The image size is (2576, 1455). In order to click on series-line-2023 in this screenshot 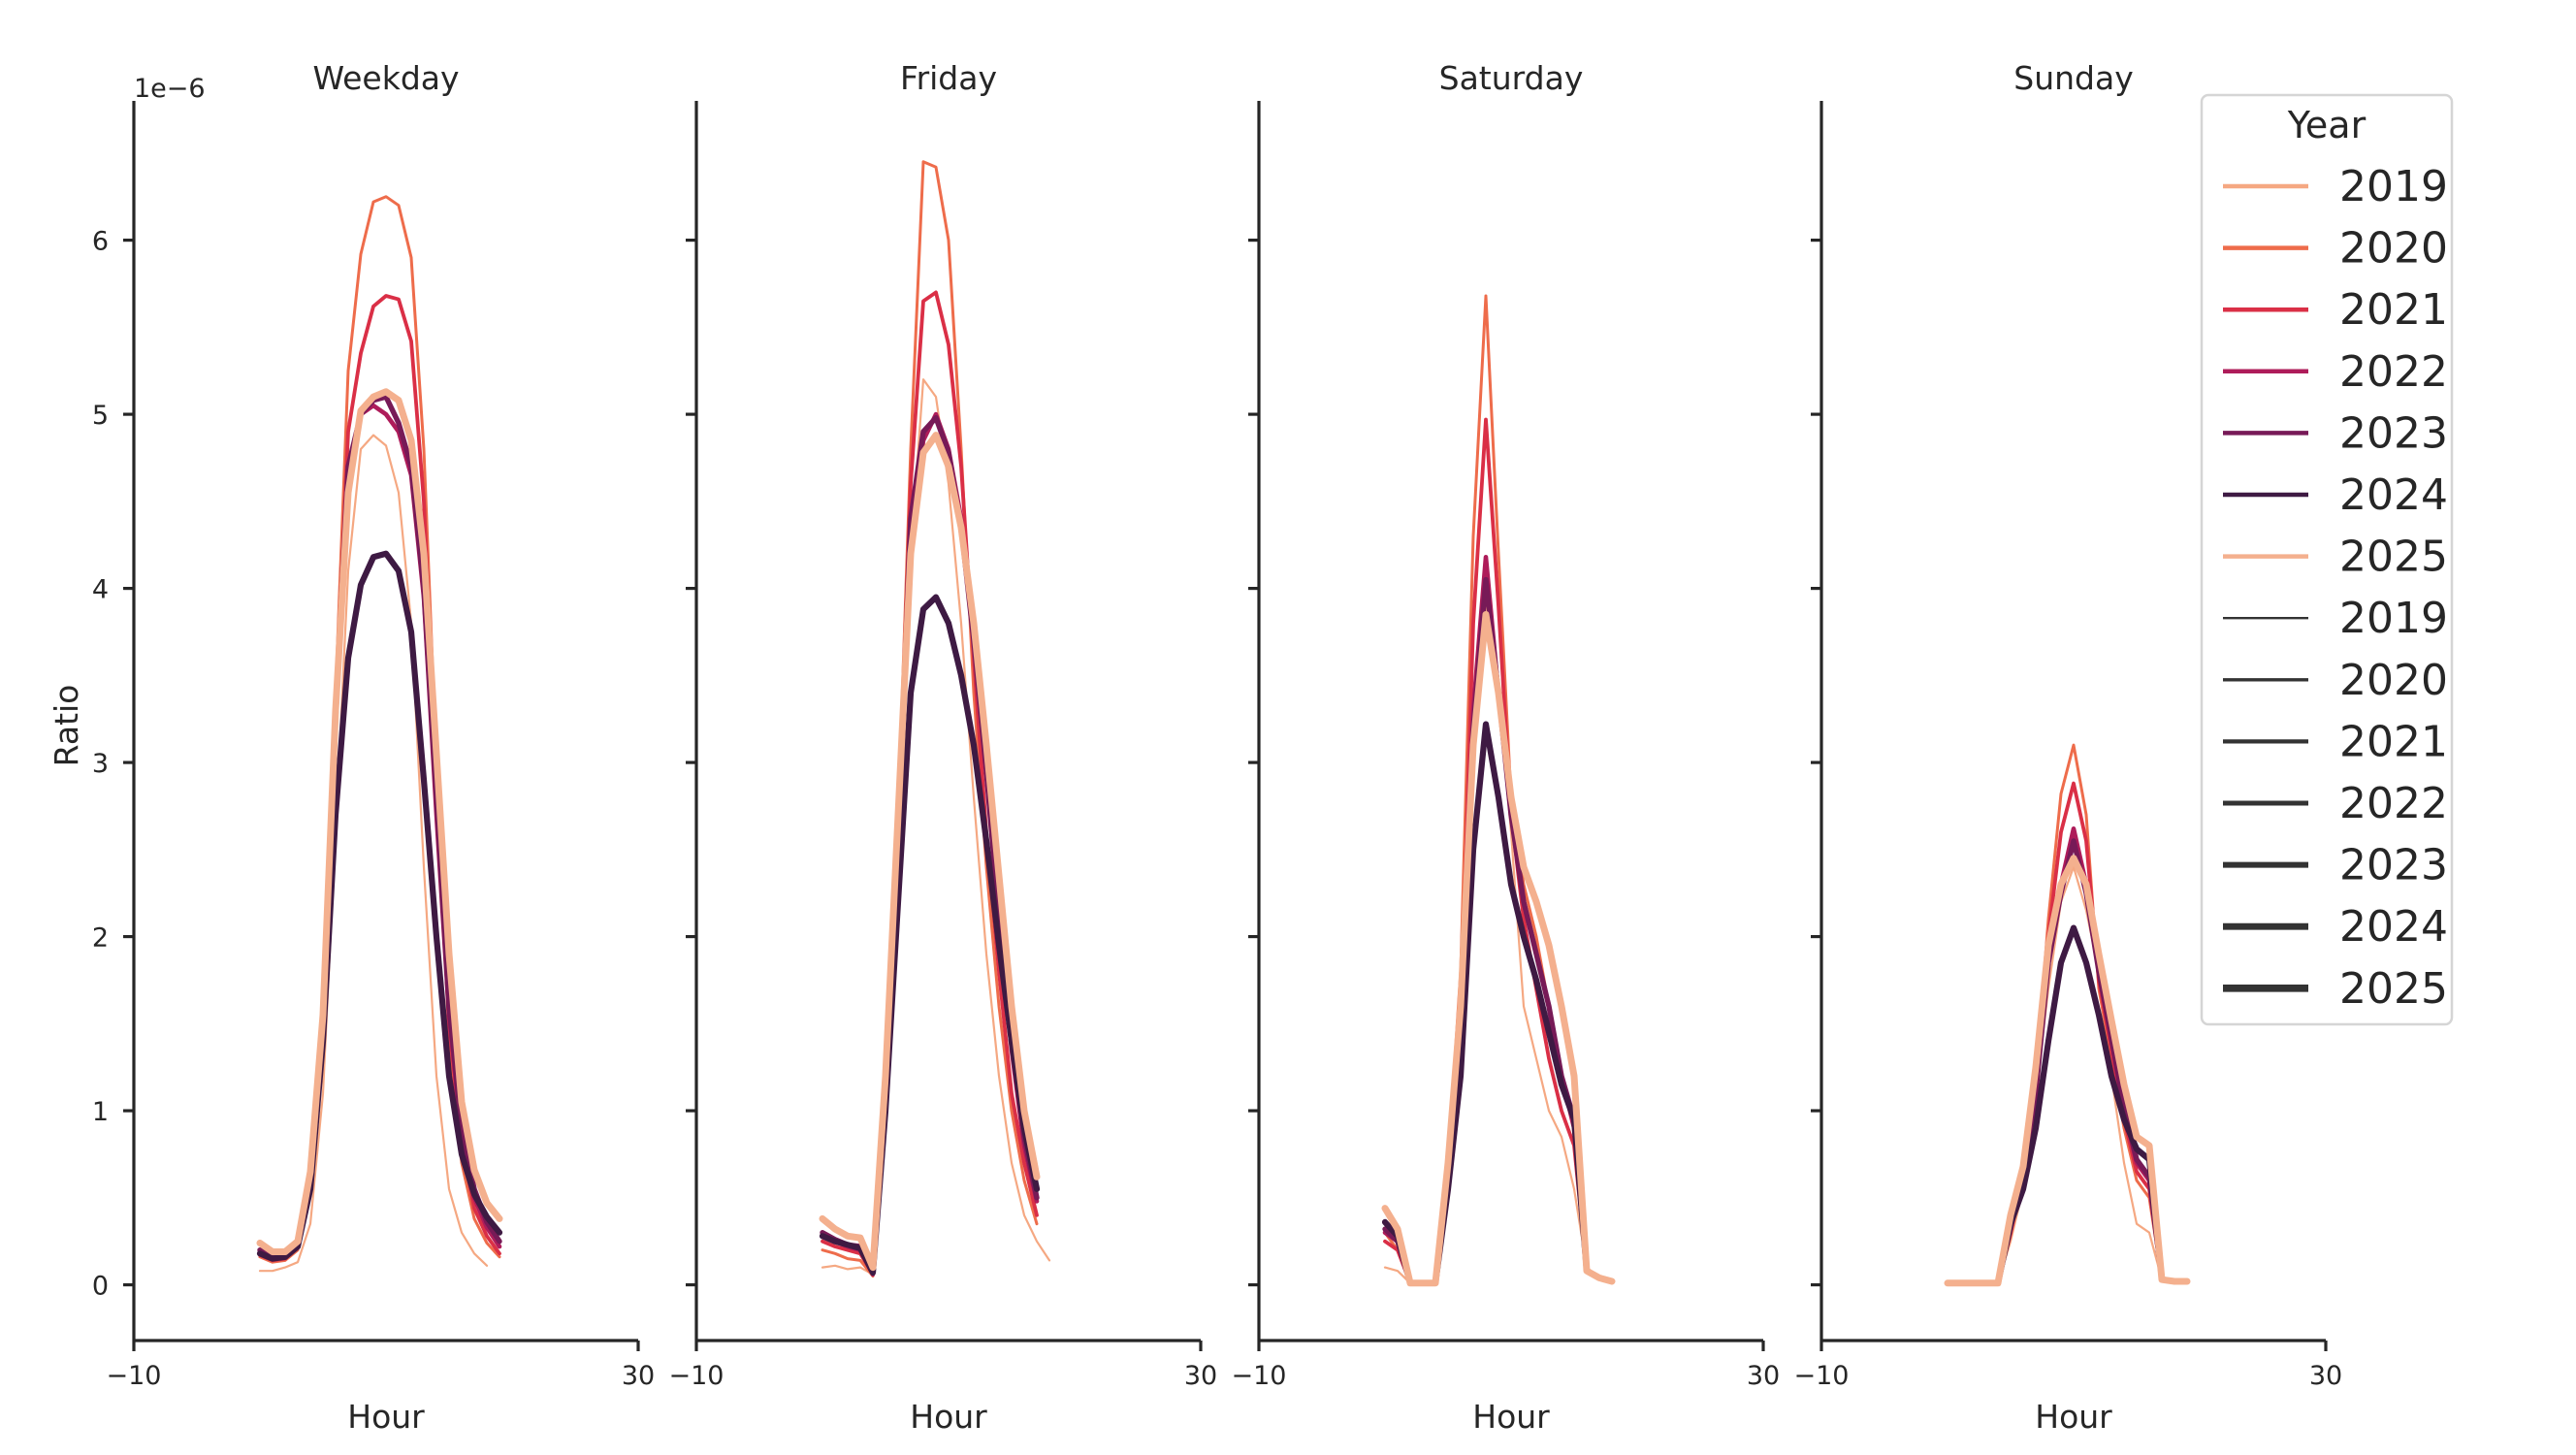, I will do `click(930, 845)`.